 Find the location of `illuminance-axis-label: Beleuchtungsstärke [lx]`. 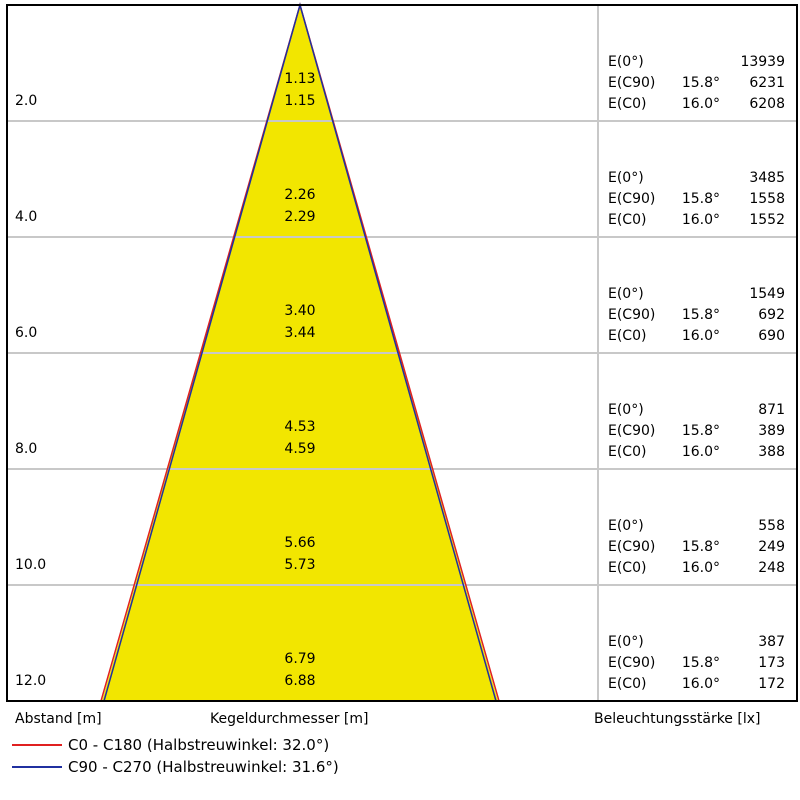

illuminance-axis-label: Beleuchtungsstärke [lx] is located at coordinates (677, 719).